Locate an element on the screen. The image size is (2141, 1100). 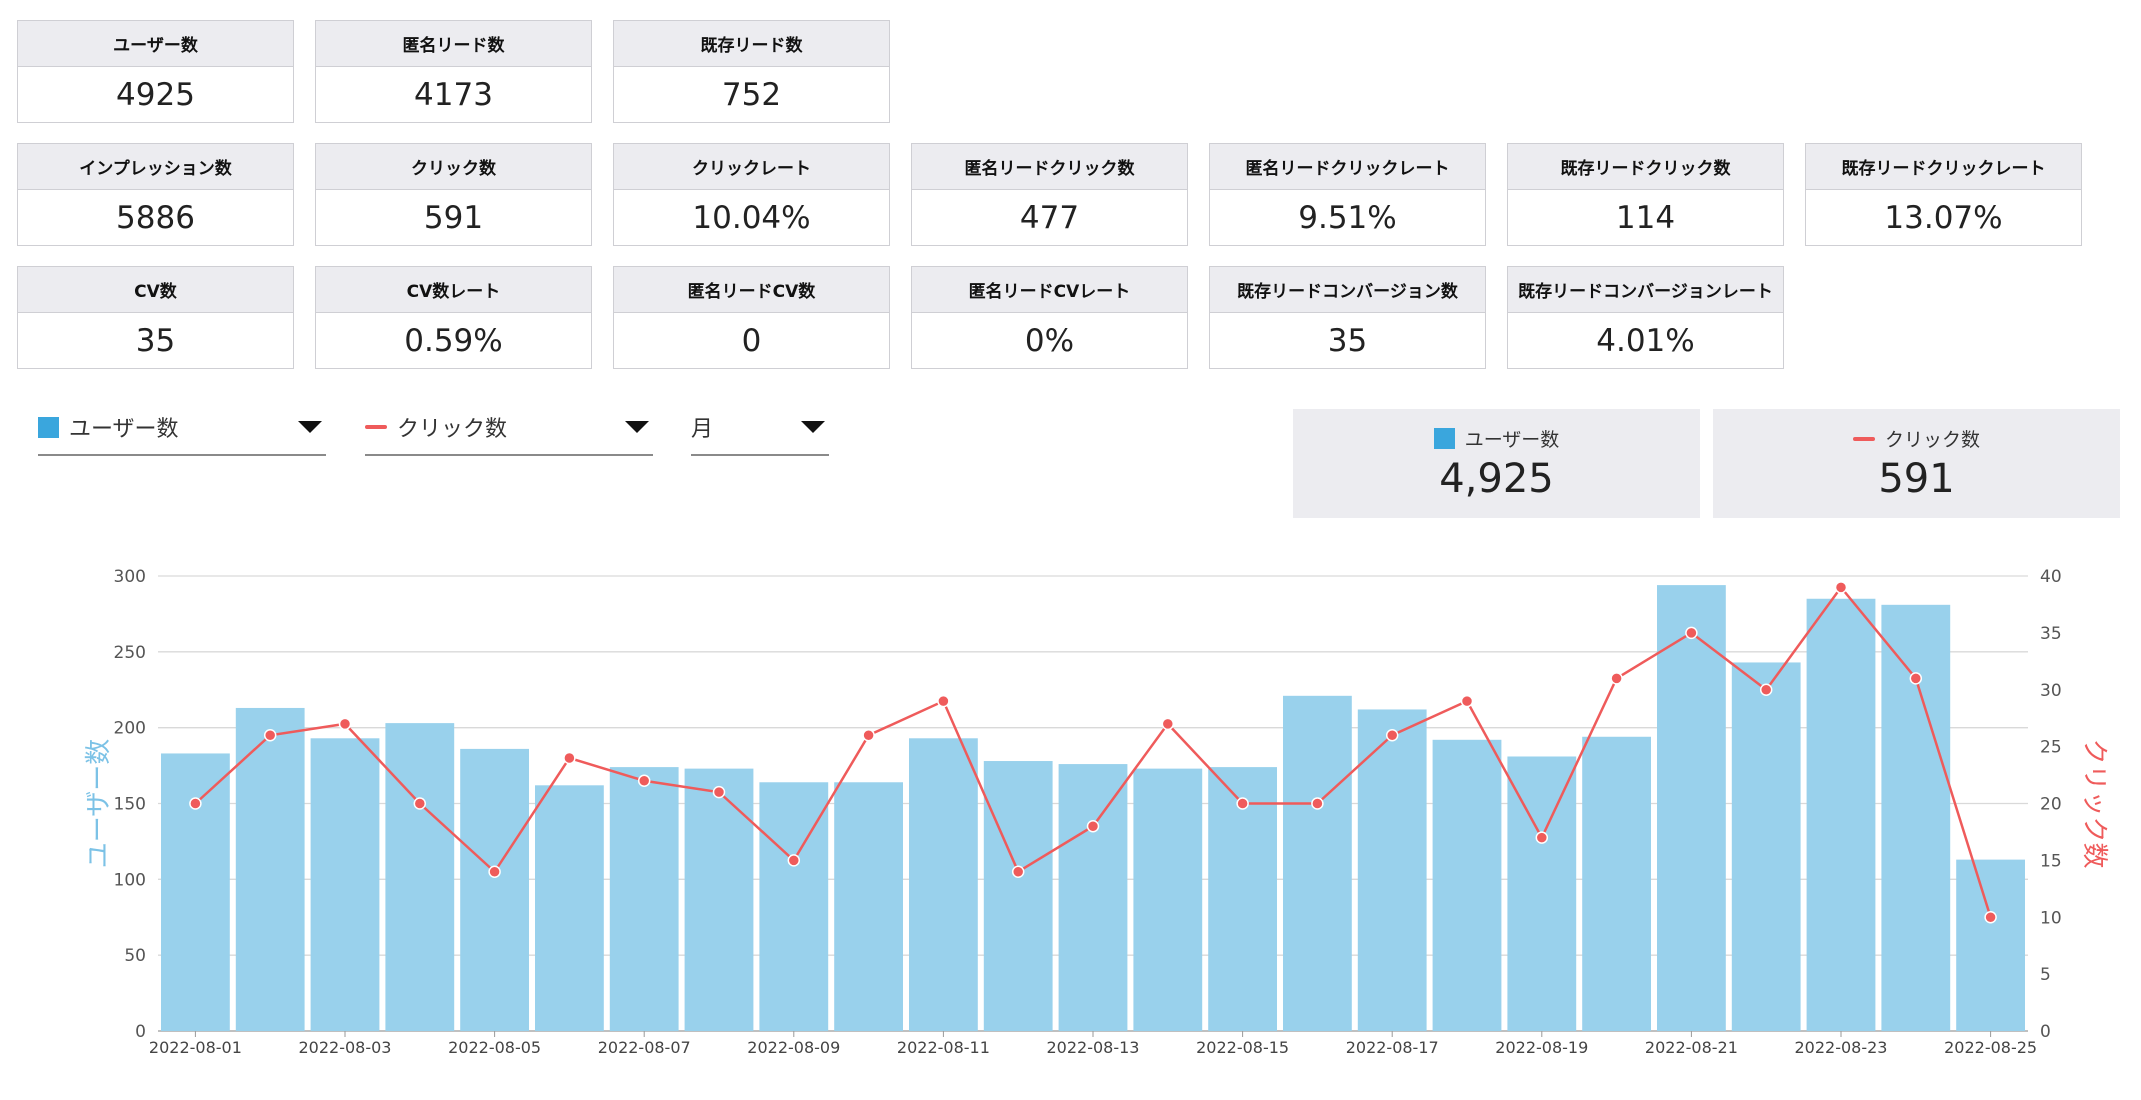
kpi-card: ユーザー数 4925 is located at coordinates (155, 71).